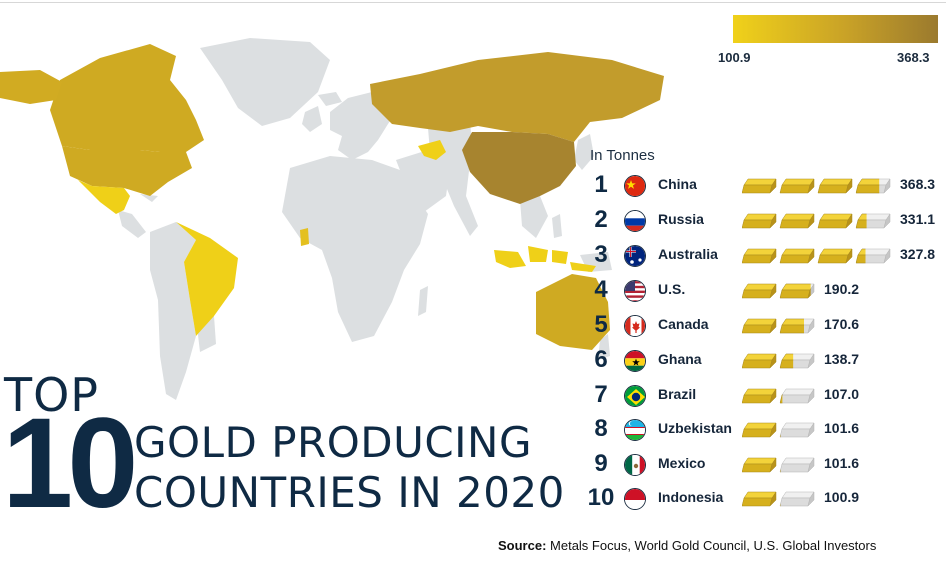 This screenshot has width=946, height=564. Describe the element at coordinates (635, 430) in the screenshot. I see `uzbekistan-flag-icon` at that location.